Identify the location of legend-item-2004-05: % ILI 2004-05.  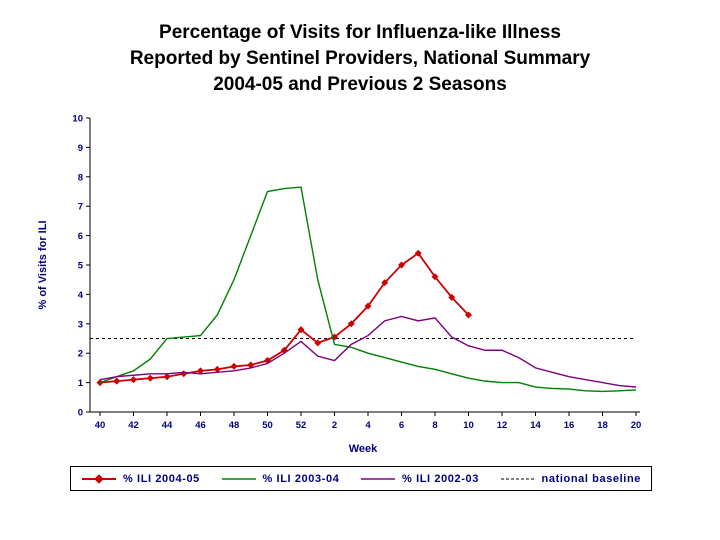
(140, 479).